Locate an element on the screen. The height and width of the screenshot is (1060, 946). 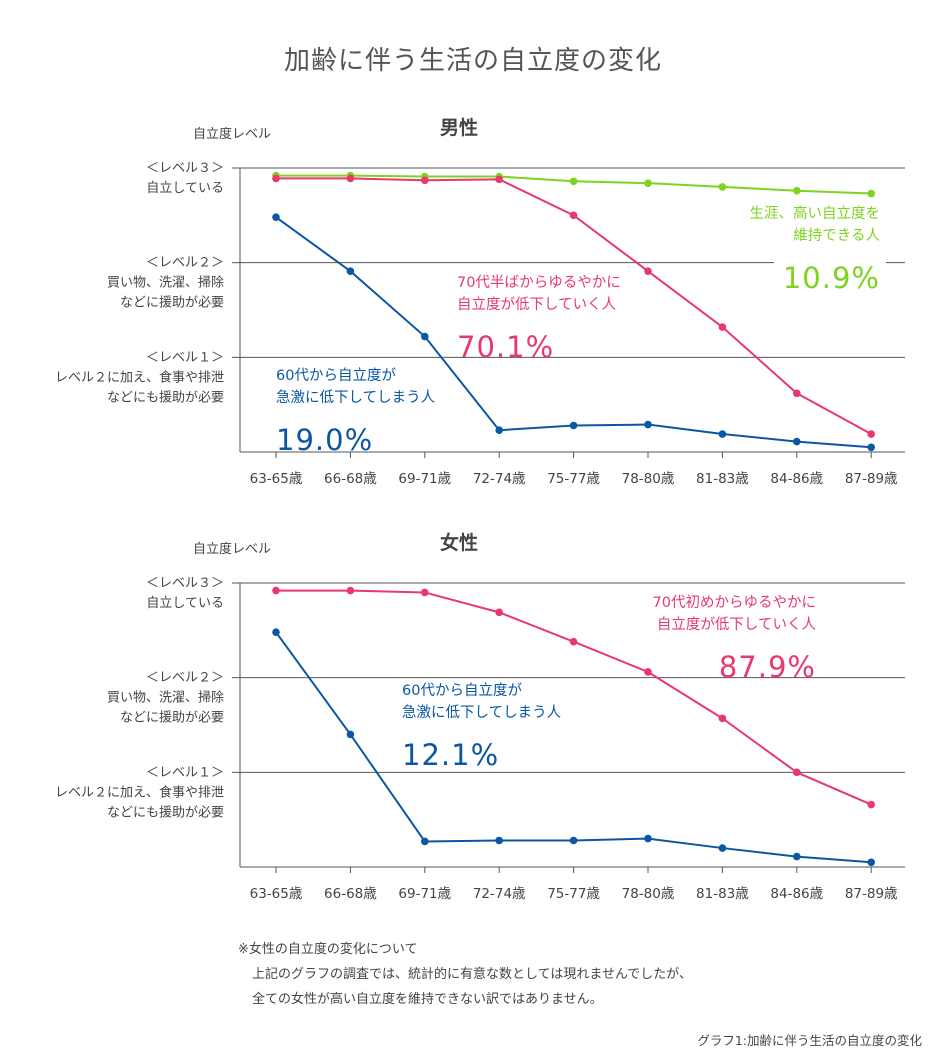
annotation-backing is located at coordinates (830, 263).